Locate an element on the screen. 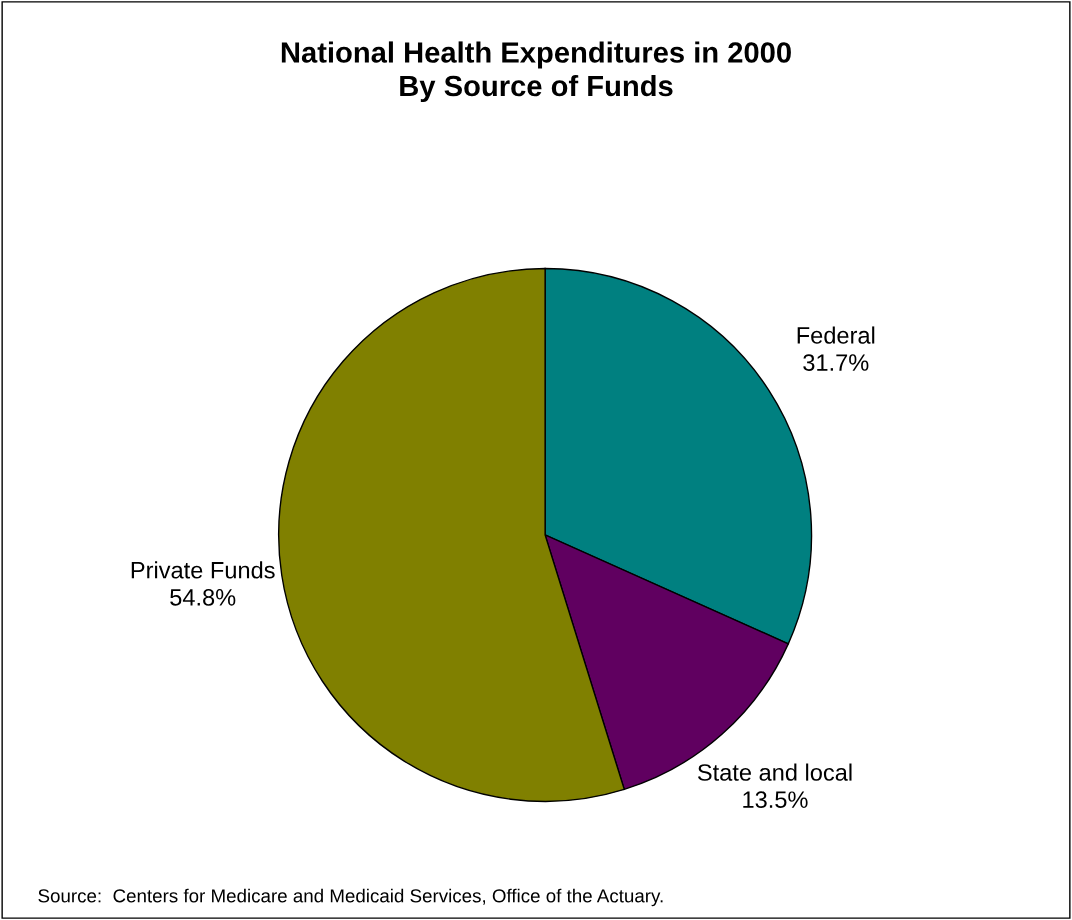  slice-label: Federal is located at coordinates (836, 335).